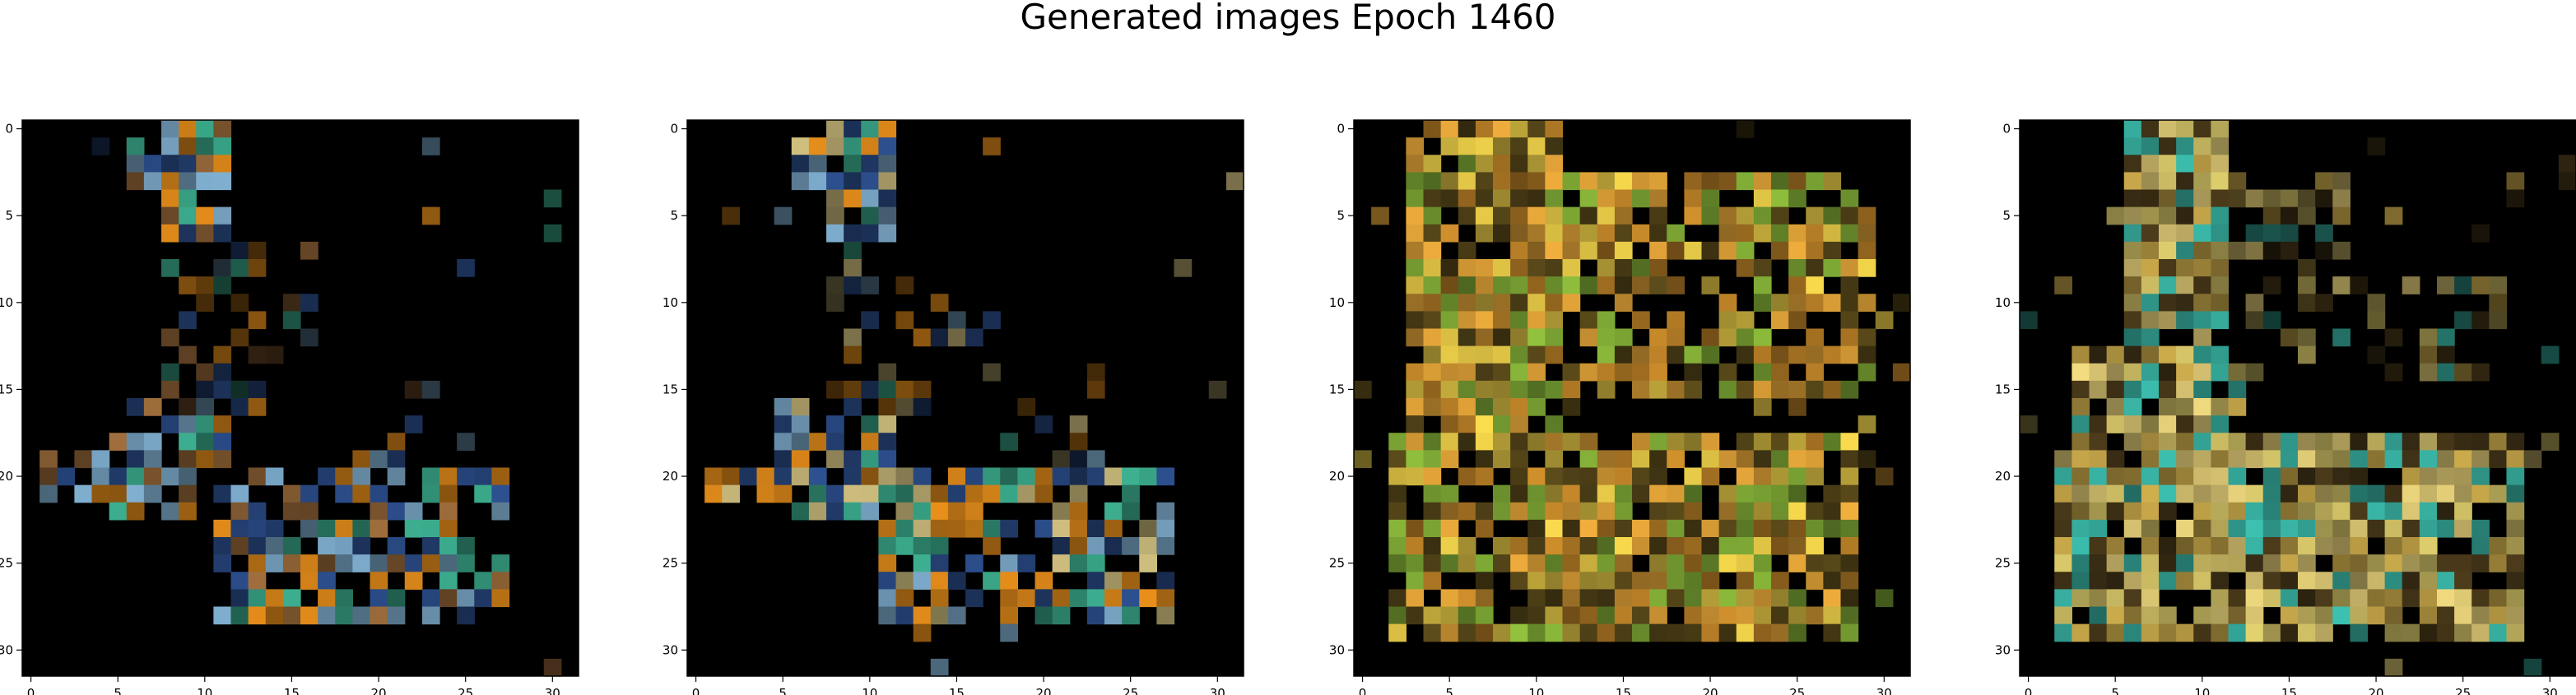 Image resolution: width=2576 pixels, height=695 pixels. What do you see at coordinates (2029, 690) in the screenshot?
I see `x-tick-label: 0` at bounding box center [2029, 690].